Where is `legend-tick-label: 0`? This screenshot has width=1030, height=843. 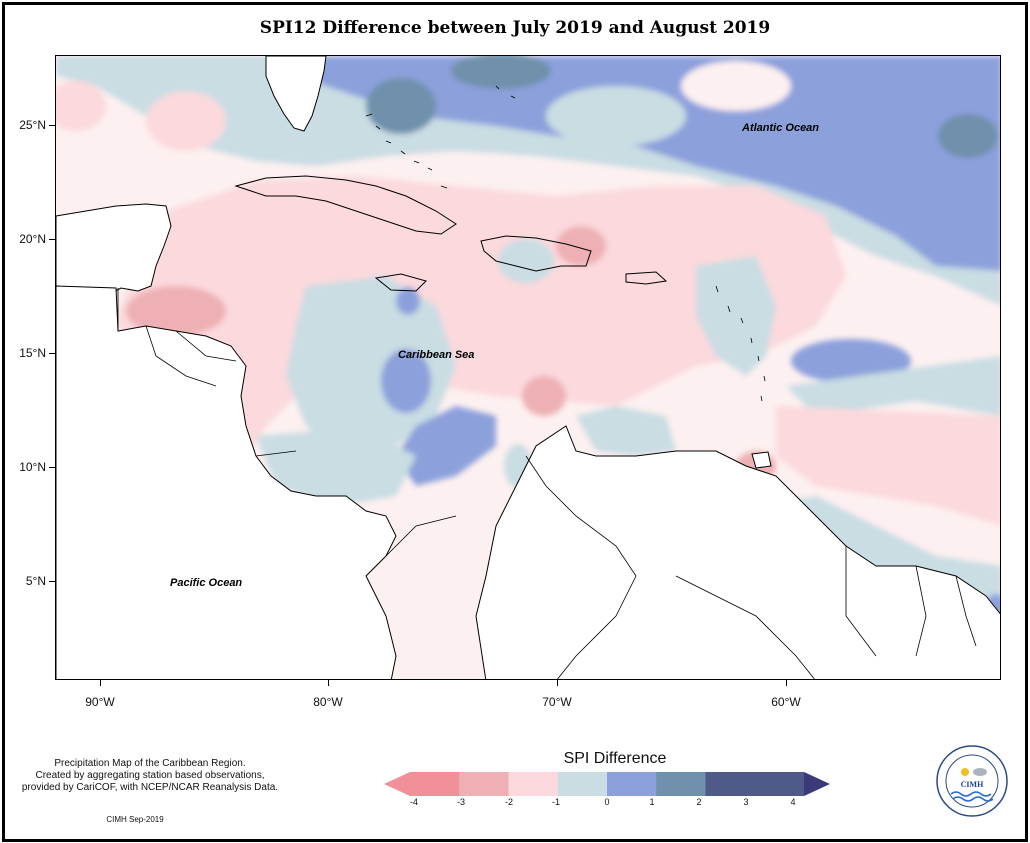 legend-tick-label: 0 is located at coordinates (607, 802).